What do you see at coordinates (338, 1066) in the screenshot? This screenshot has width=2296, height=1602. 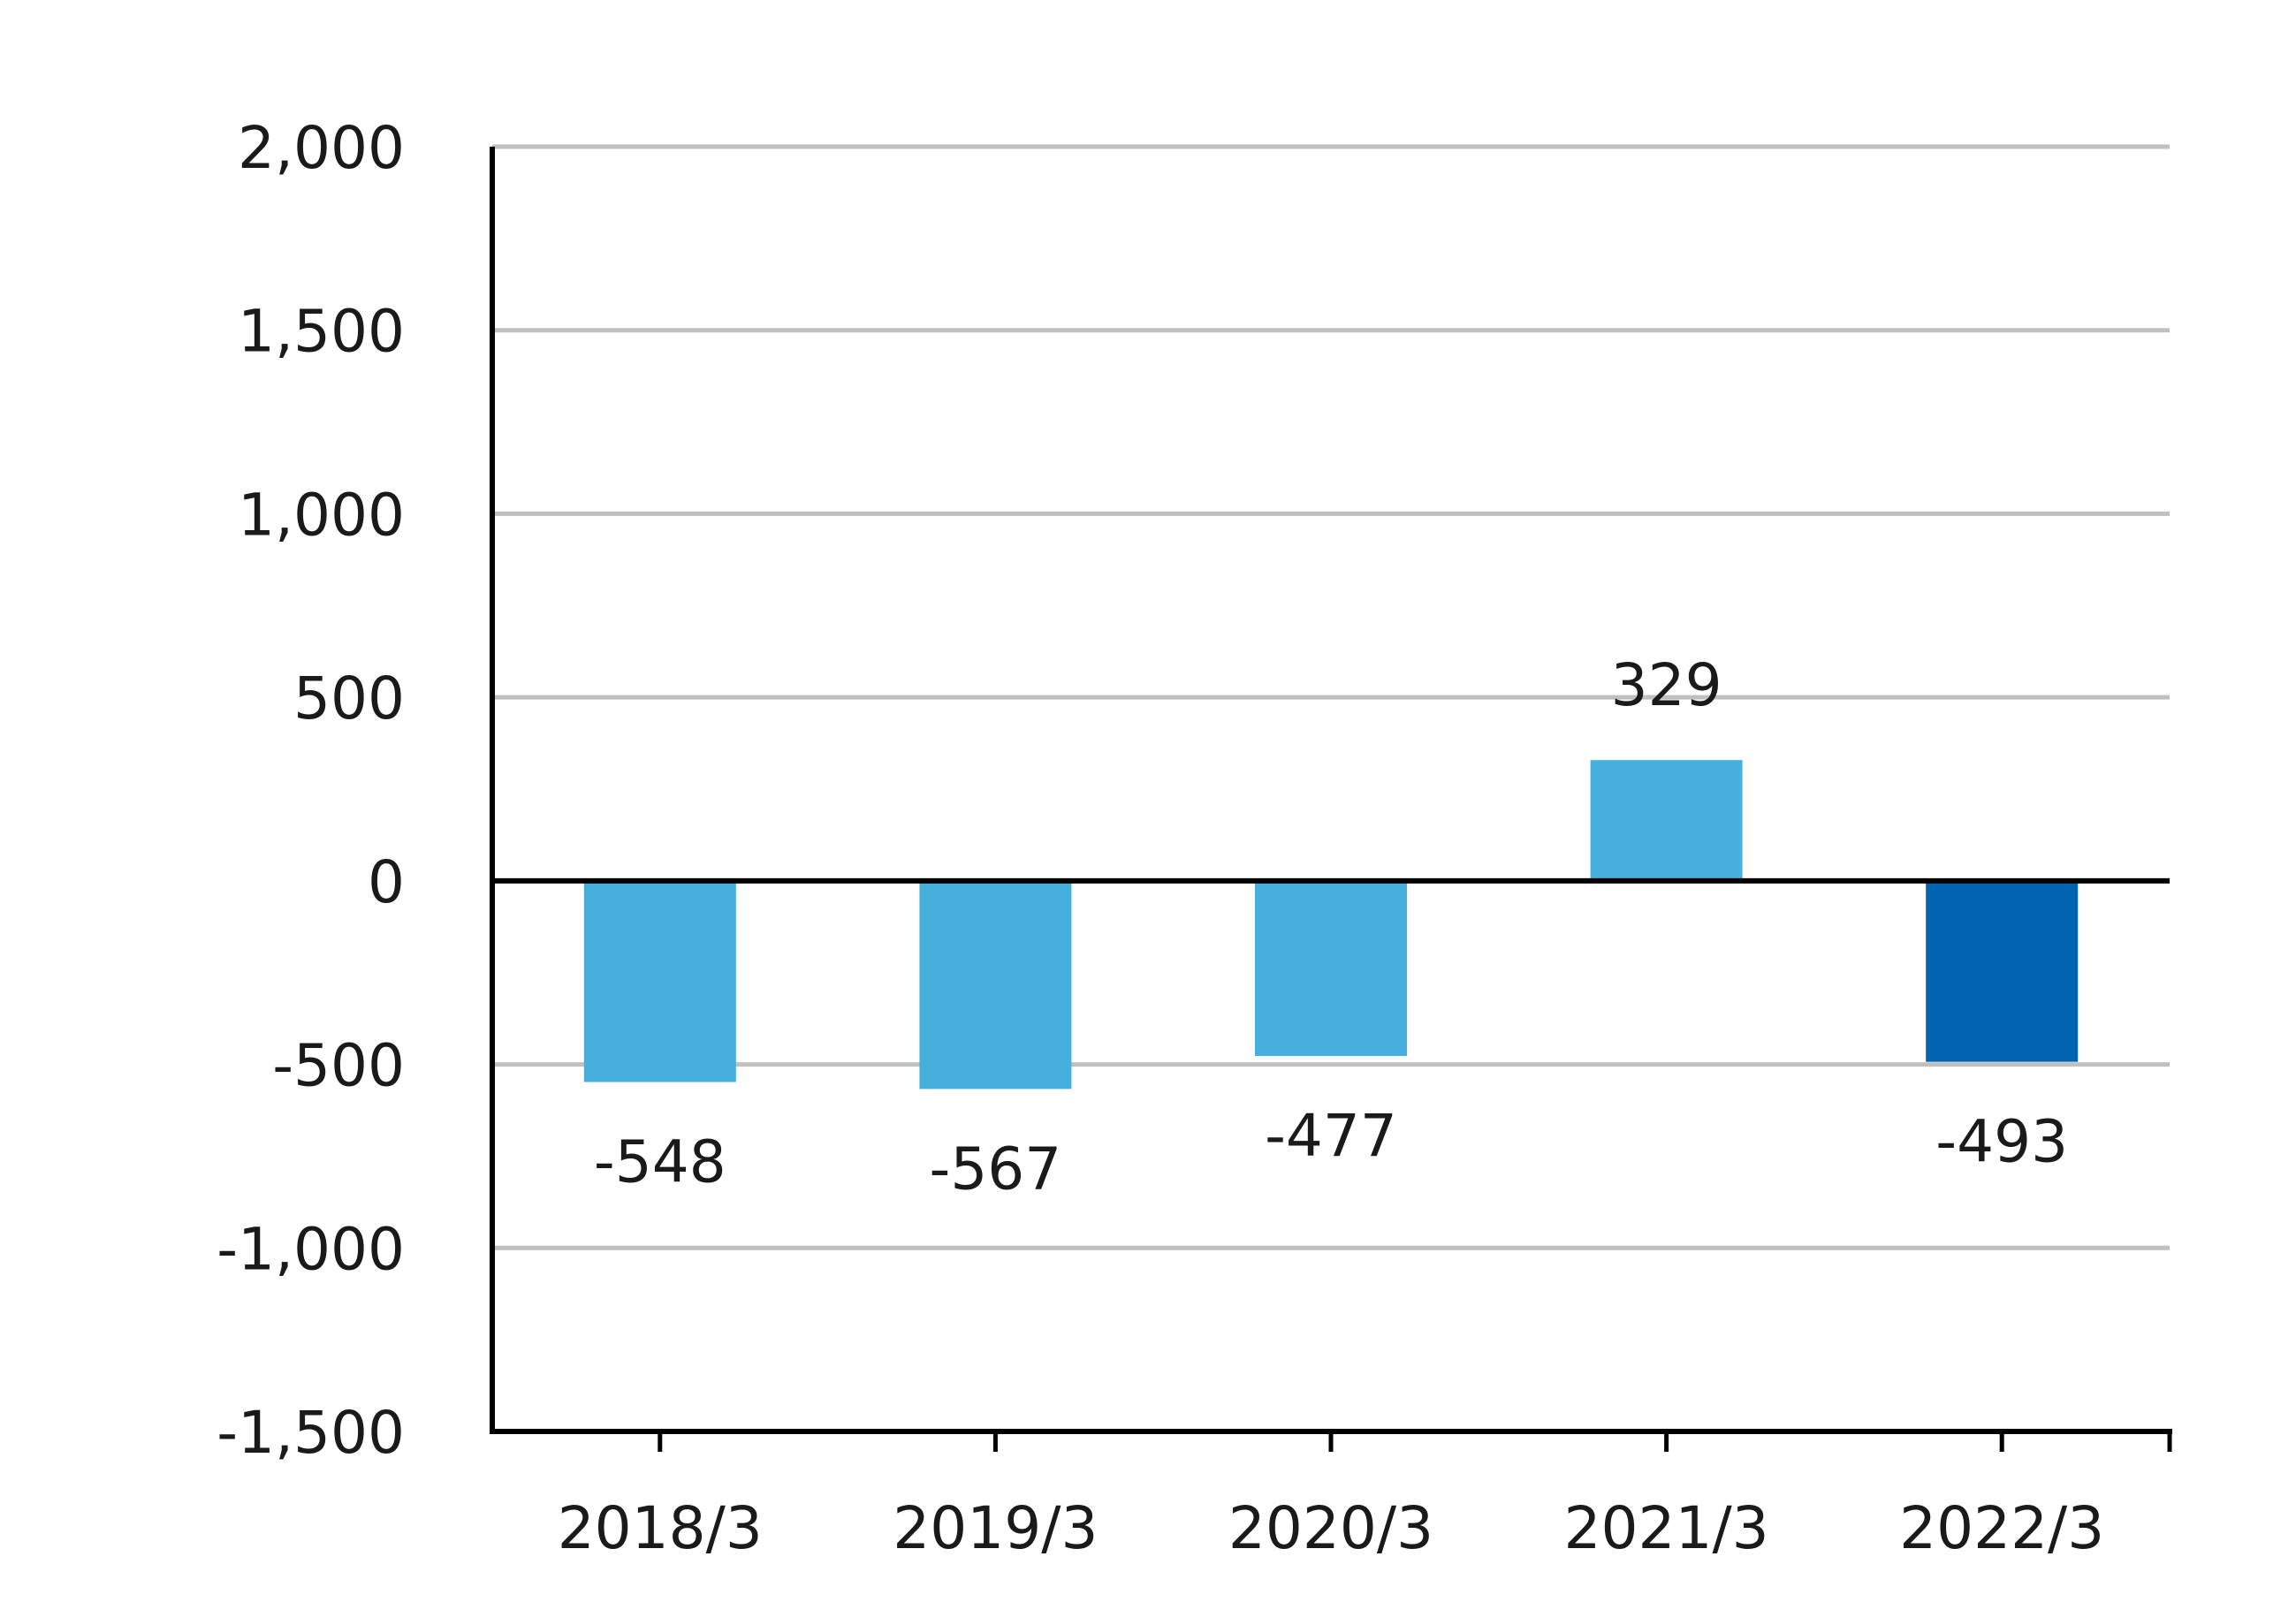 I see `y-tick-label: -500` at bounding box center [338, 1066].